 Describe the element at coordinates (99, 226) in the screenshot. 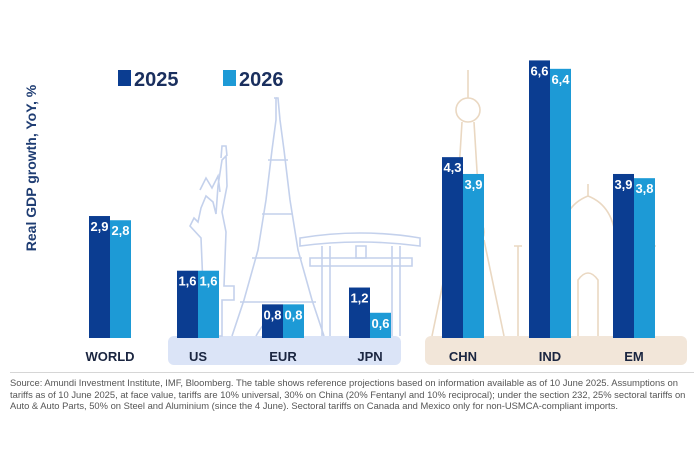

I see `value-label-world-2025: 2,9` at that location.